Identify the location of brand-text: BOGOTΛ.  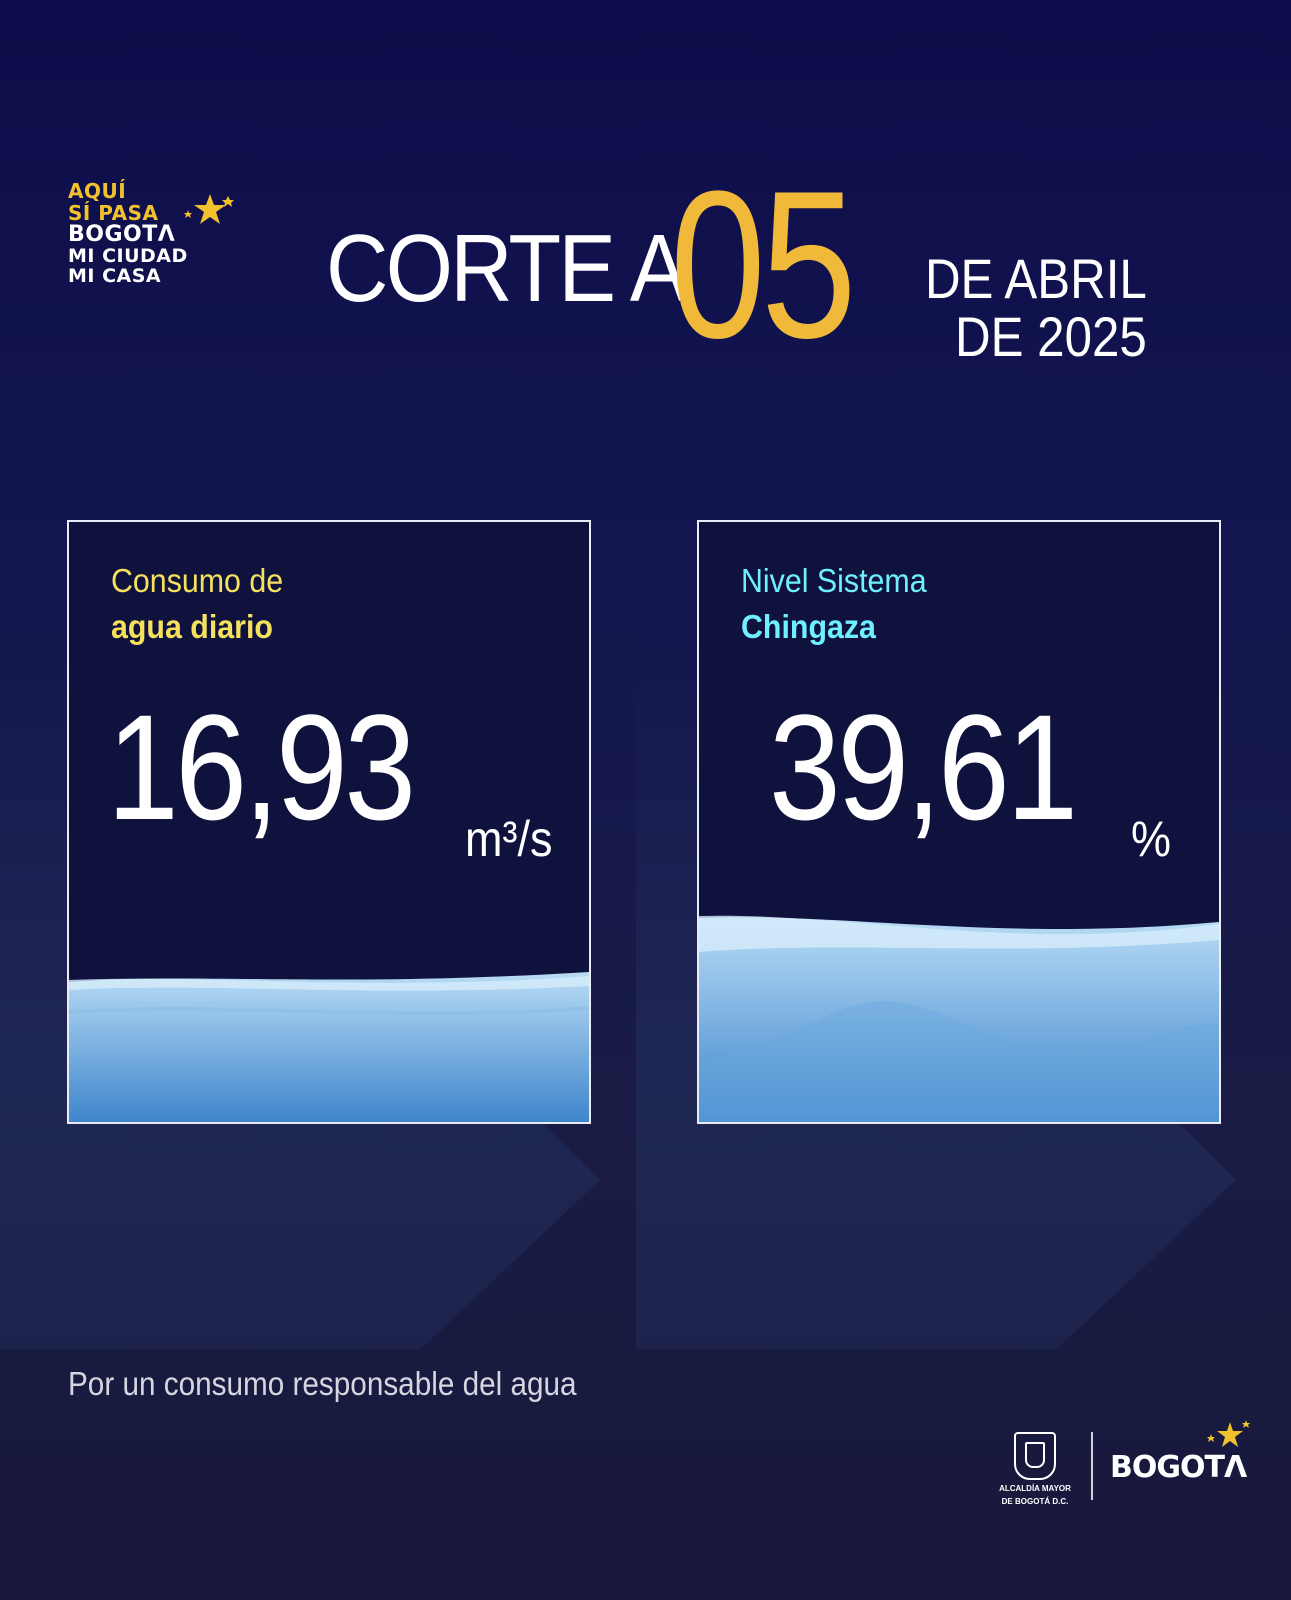
(1178, 1467).